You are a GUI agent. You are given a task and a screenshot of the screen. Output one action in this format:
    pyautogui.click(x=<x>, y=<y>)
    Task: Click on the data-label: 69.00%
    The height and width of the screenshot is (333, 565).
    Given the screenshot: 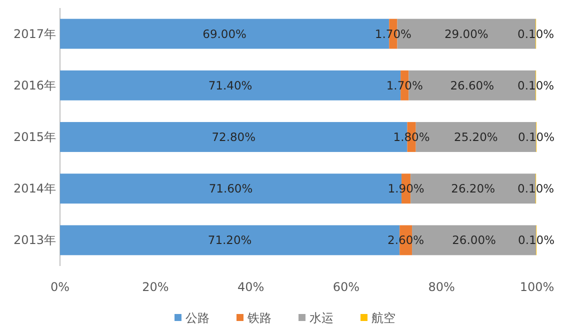 What is the action you would take?
    pyautogui.click(x=224, y=33)
    